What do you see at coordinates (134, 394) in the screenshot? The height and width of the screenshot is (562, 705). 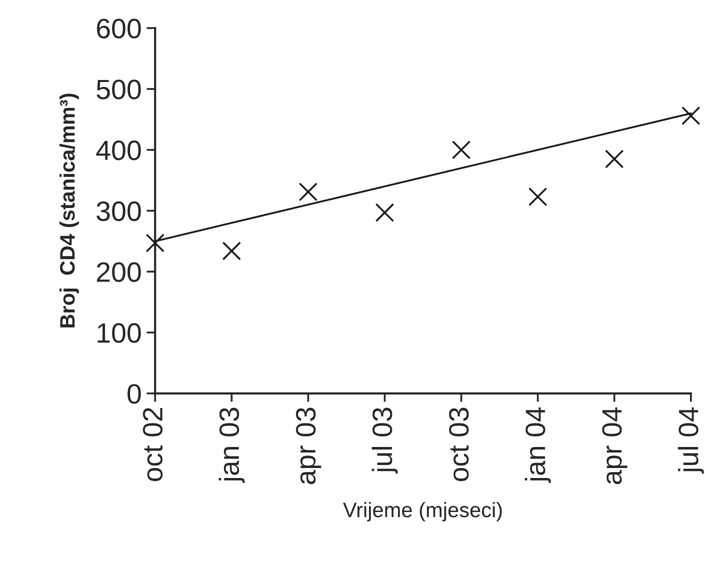 I see `y-tick-label: 0` at bounding box center [134, 394].